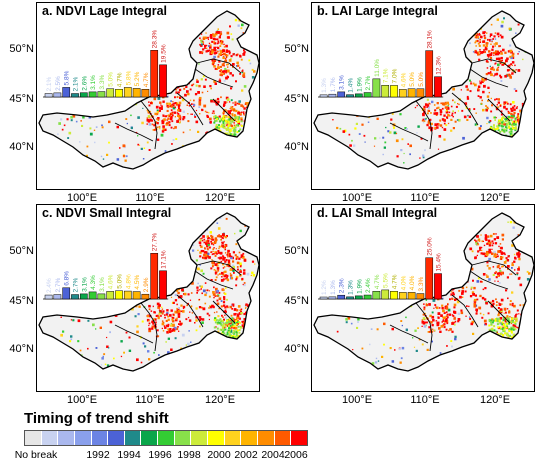  I want to click on bar-value-label: 12.3%, so click(439, 65).